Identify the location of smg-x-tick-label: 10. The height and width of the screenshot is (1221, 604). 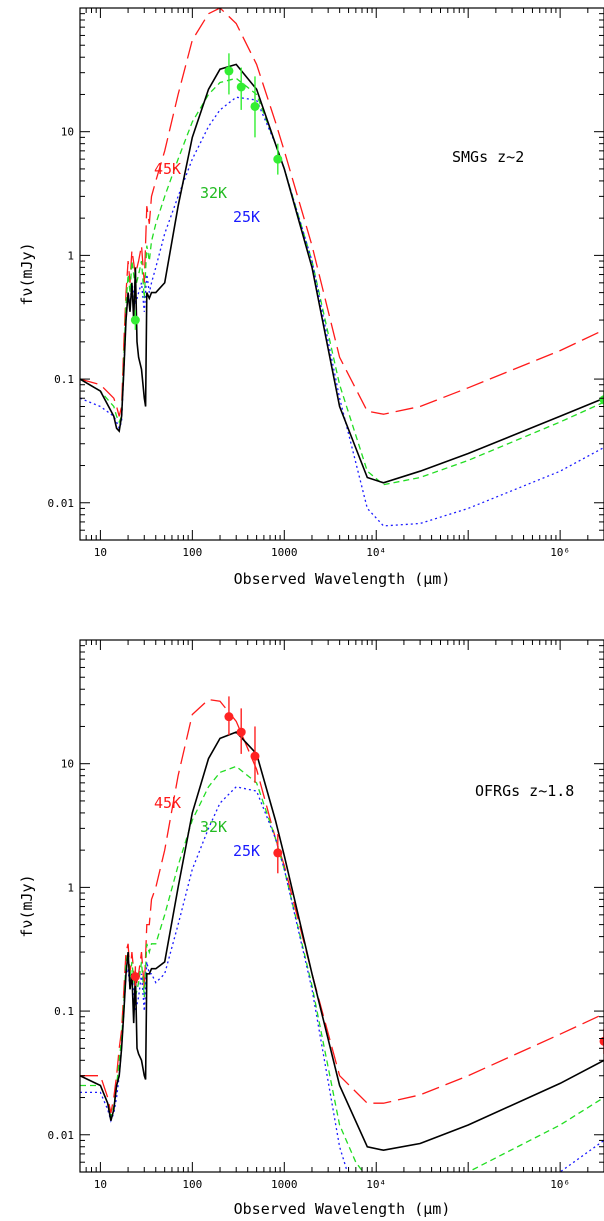
(100, 552).